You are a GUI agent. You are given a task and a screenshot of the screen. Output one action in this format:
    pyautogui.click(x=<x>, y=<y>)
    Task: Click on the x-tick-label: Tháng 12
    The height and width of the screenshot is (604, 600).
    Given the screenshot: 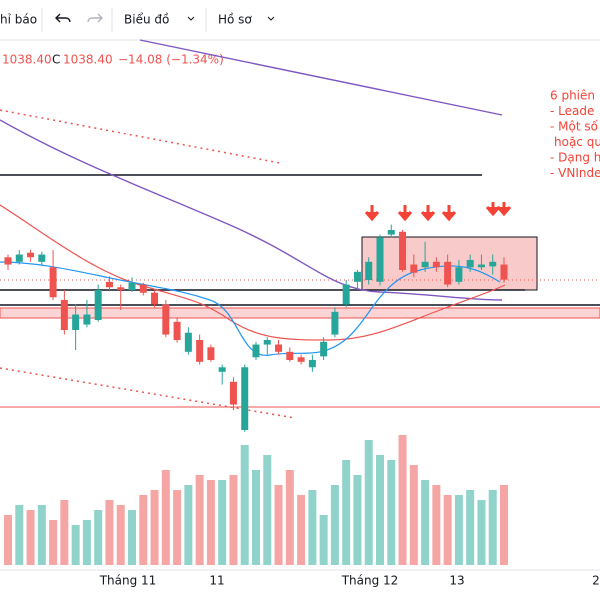 What is the action you would take?
    pyautogui.click(x=370, y=581)
    